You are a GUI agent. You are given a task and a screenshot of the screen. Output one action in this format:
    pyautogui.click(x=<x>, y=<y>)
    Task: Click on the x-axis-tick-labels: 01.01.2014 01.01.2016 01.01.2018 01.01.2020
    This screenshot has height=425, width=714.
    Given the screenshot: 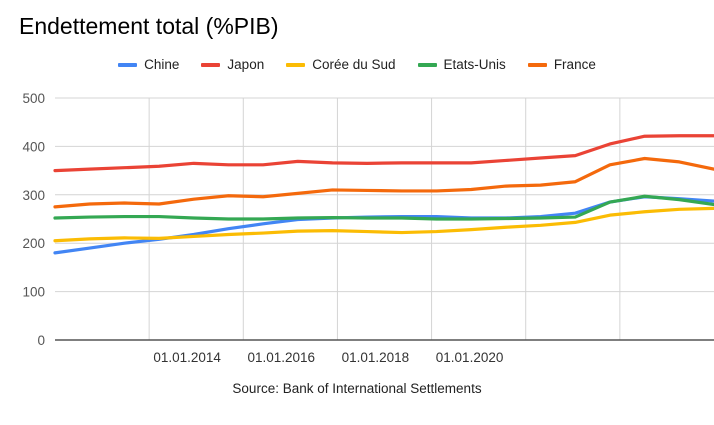 What is the action you would take?
    pyautogui.click(x=328, y=357)
    